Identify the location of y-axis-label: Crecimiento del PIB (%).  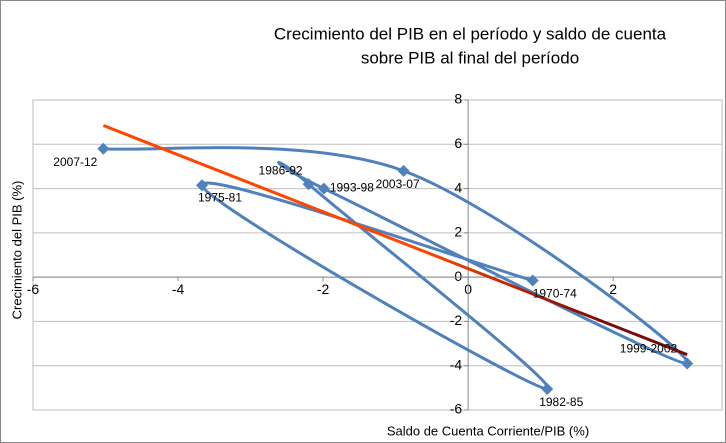
(16, 250).